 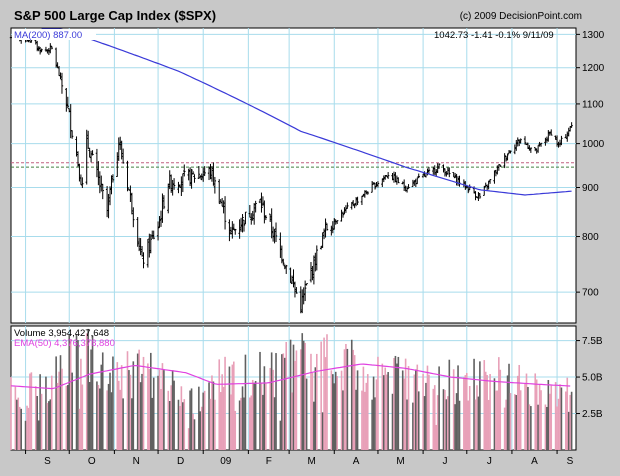 I want to click on price-y-tick-label: 1300, so click(x=593, y=35).